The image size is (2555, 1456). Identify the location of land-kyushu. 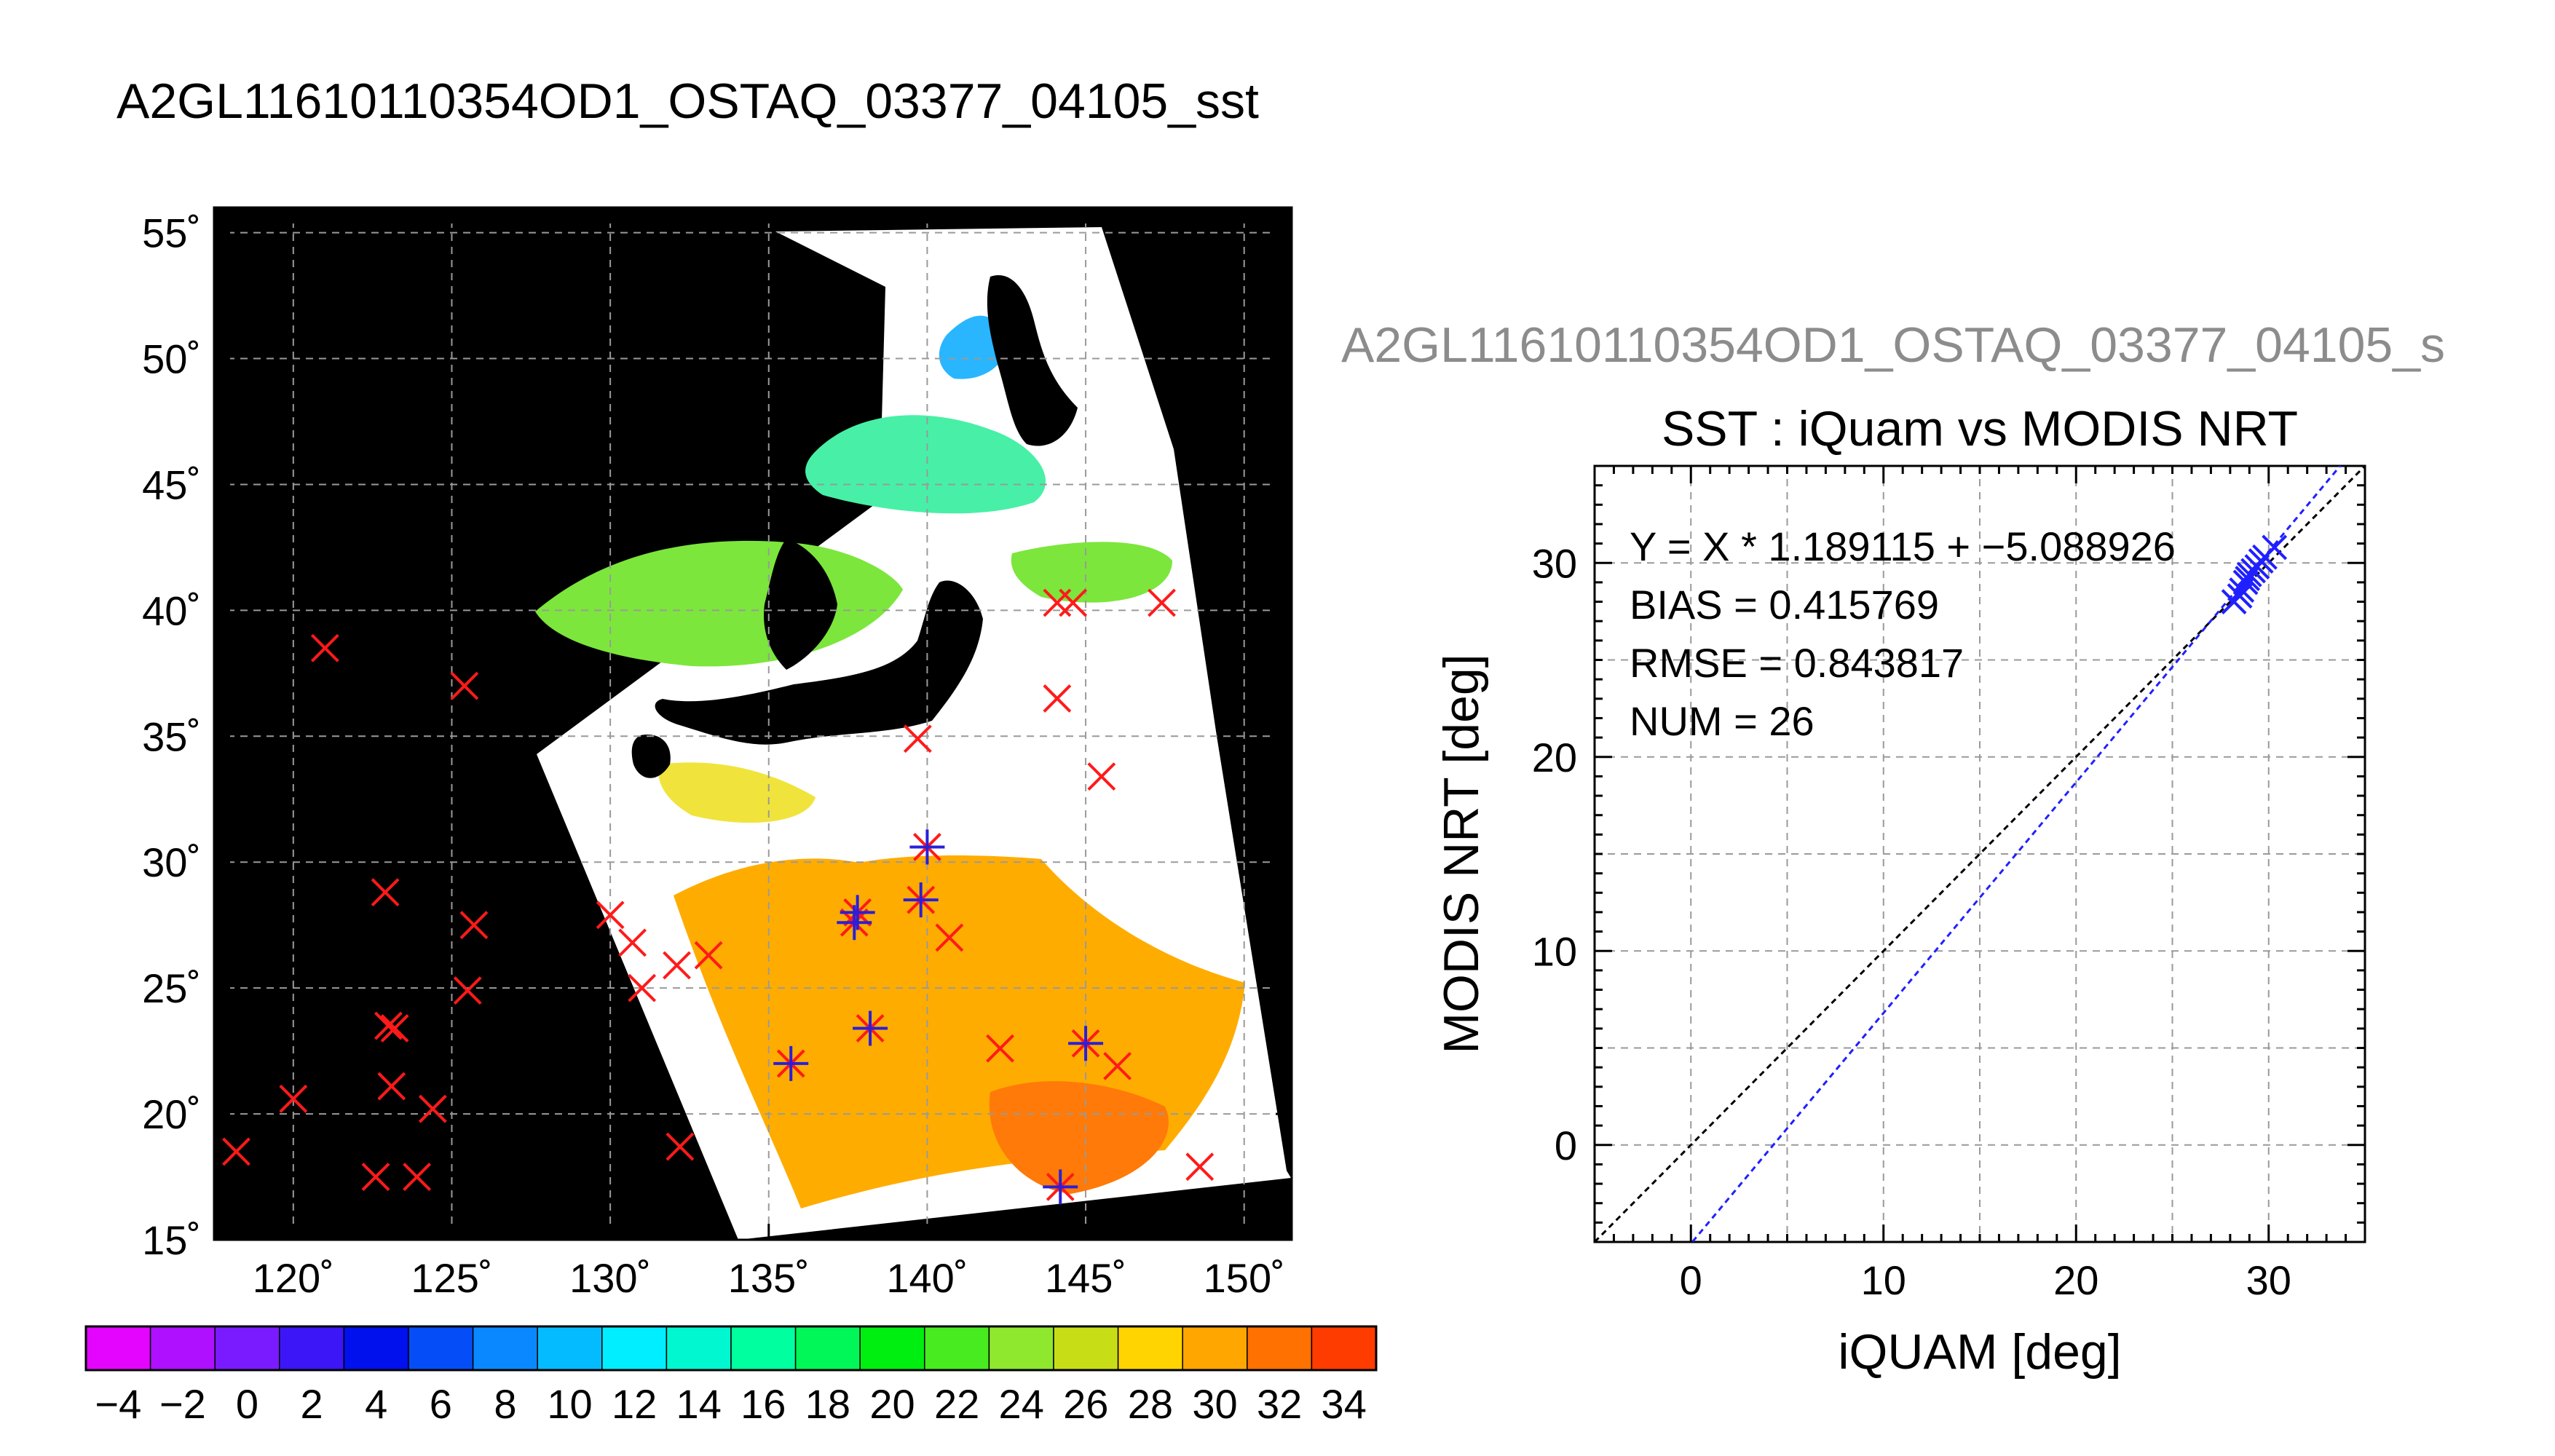
(651, 757).